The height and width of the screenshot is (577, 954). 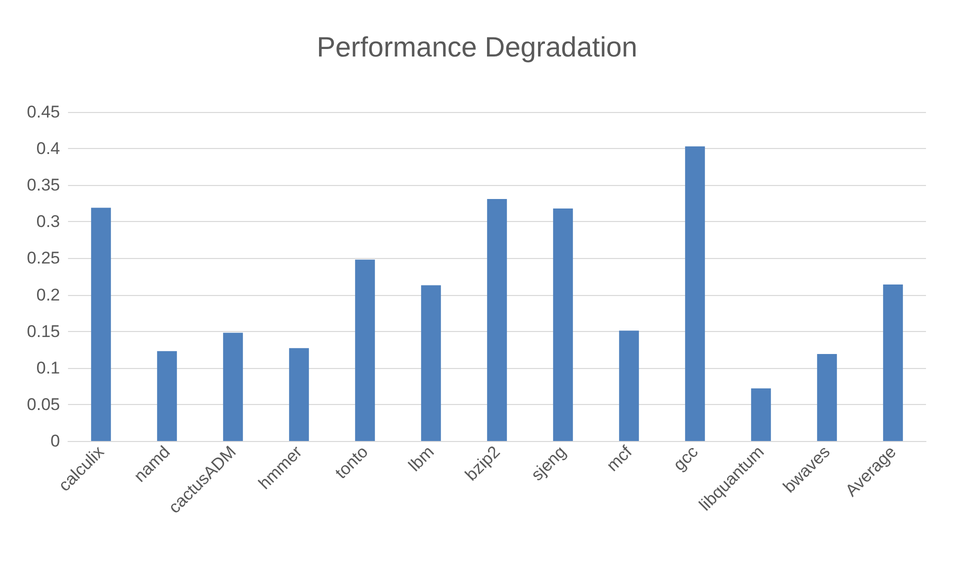 What do you see at coordinates (421, 459) in the screenshot?
I see `x-tick-label: lbm` at bounding box center [421, 459].